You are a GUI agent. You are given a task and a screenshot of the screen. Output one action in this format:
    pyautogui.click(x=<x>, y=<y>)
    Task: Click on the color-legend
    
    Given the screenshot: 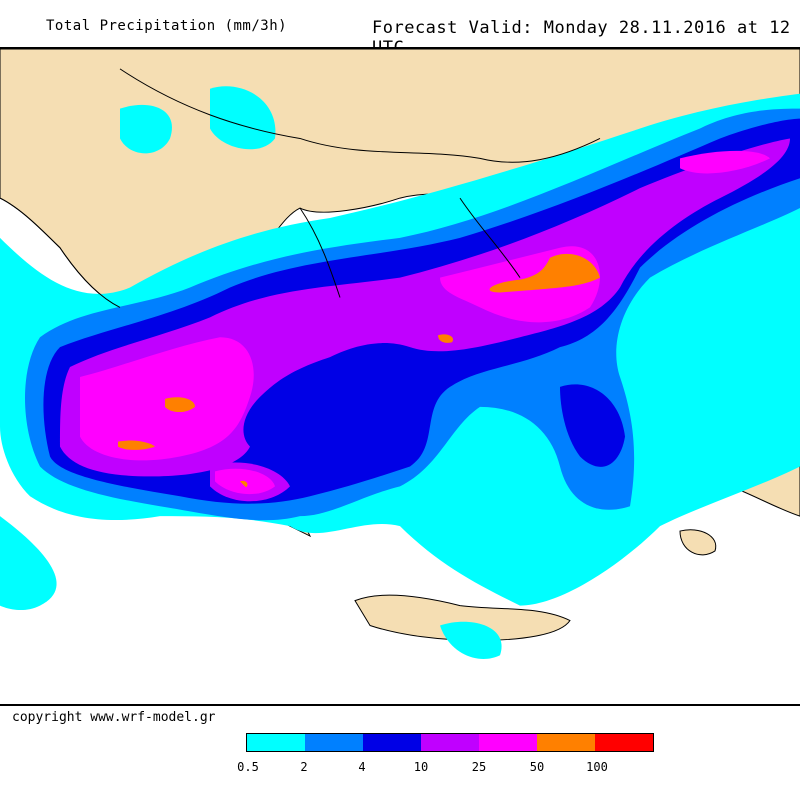 What is the action you would take?
    pyautogui.click(x=450, y=742)
    